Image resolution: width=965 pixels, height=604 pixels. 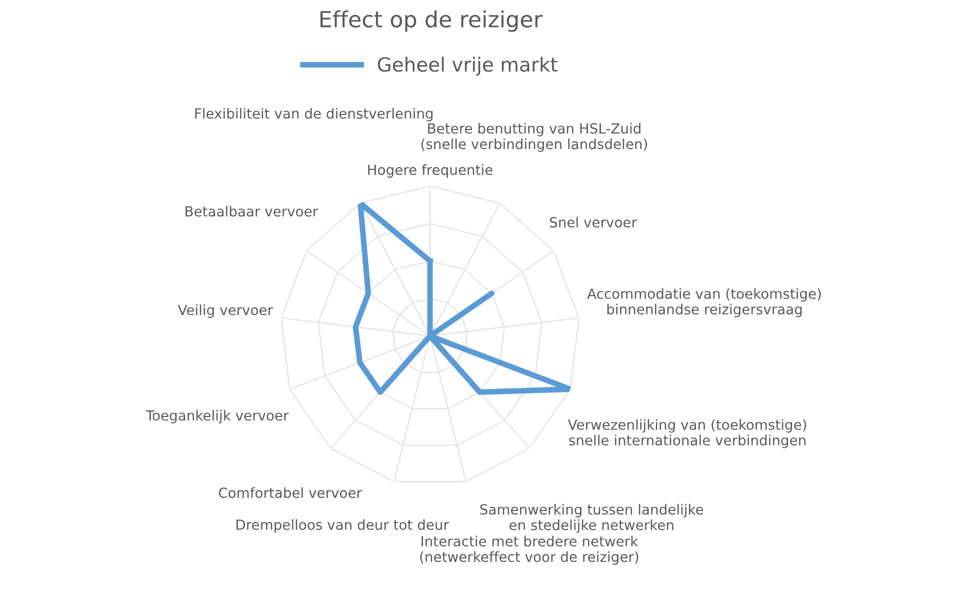 I want to click on spoke-label: Verwezenlijking van (toekomstige) snelle internationale verbindingen, so click(x=687, y=433).